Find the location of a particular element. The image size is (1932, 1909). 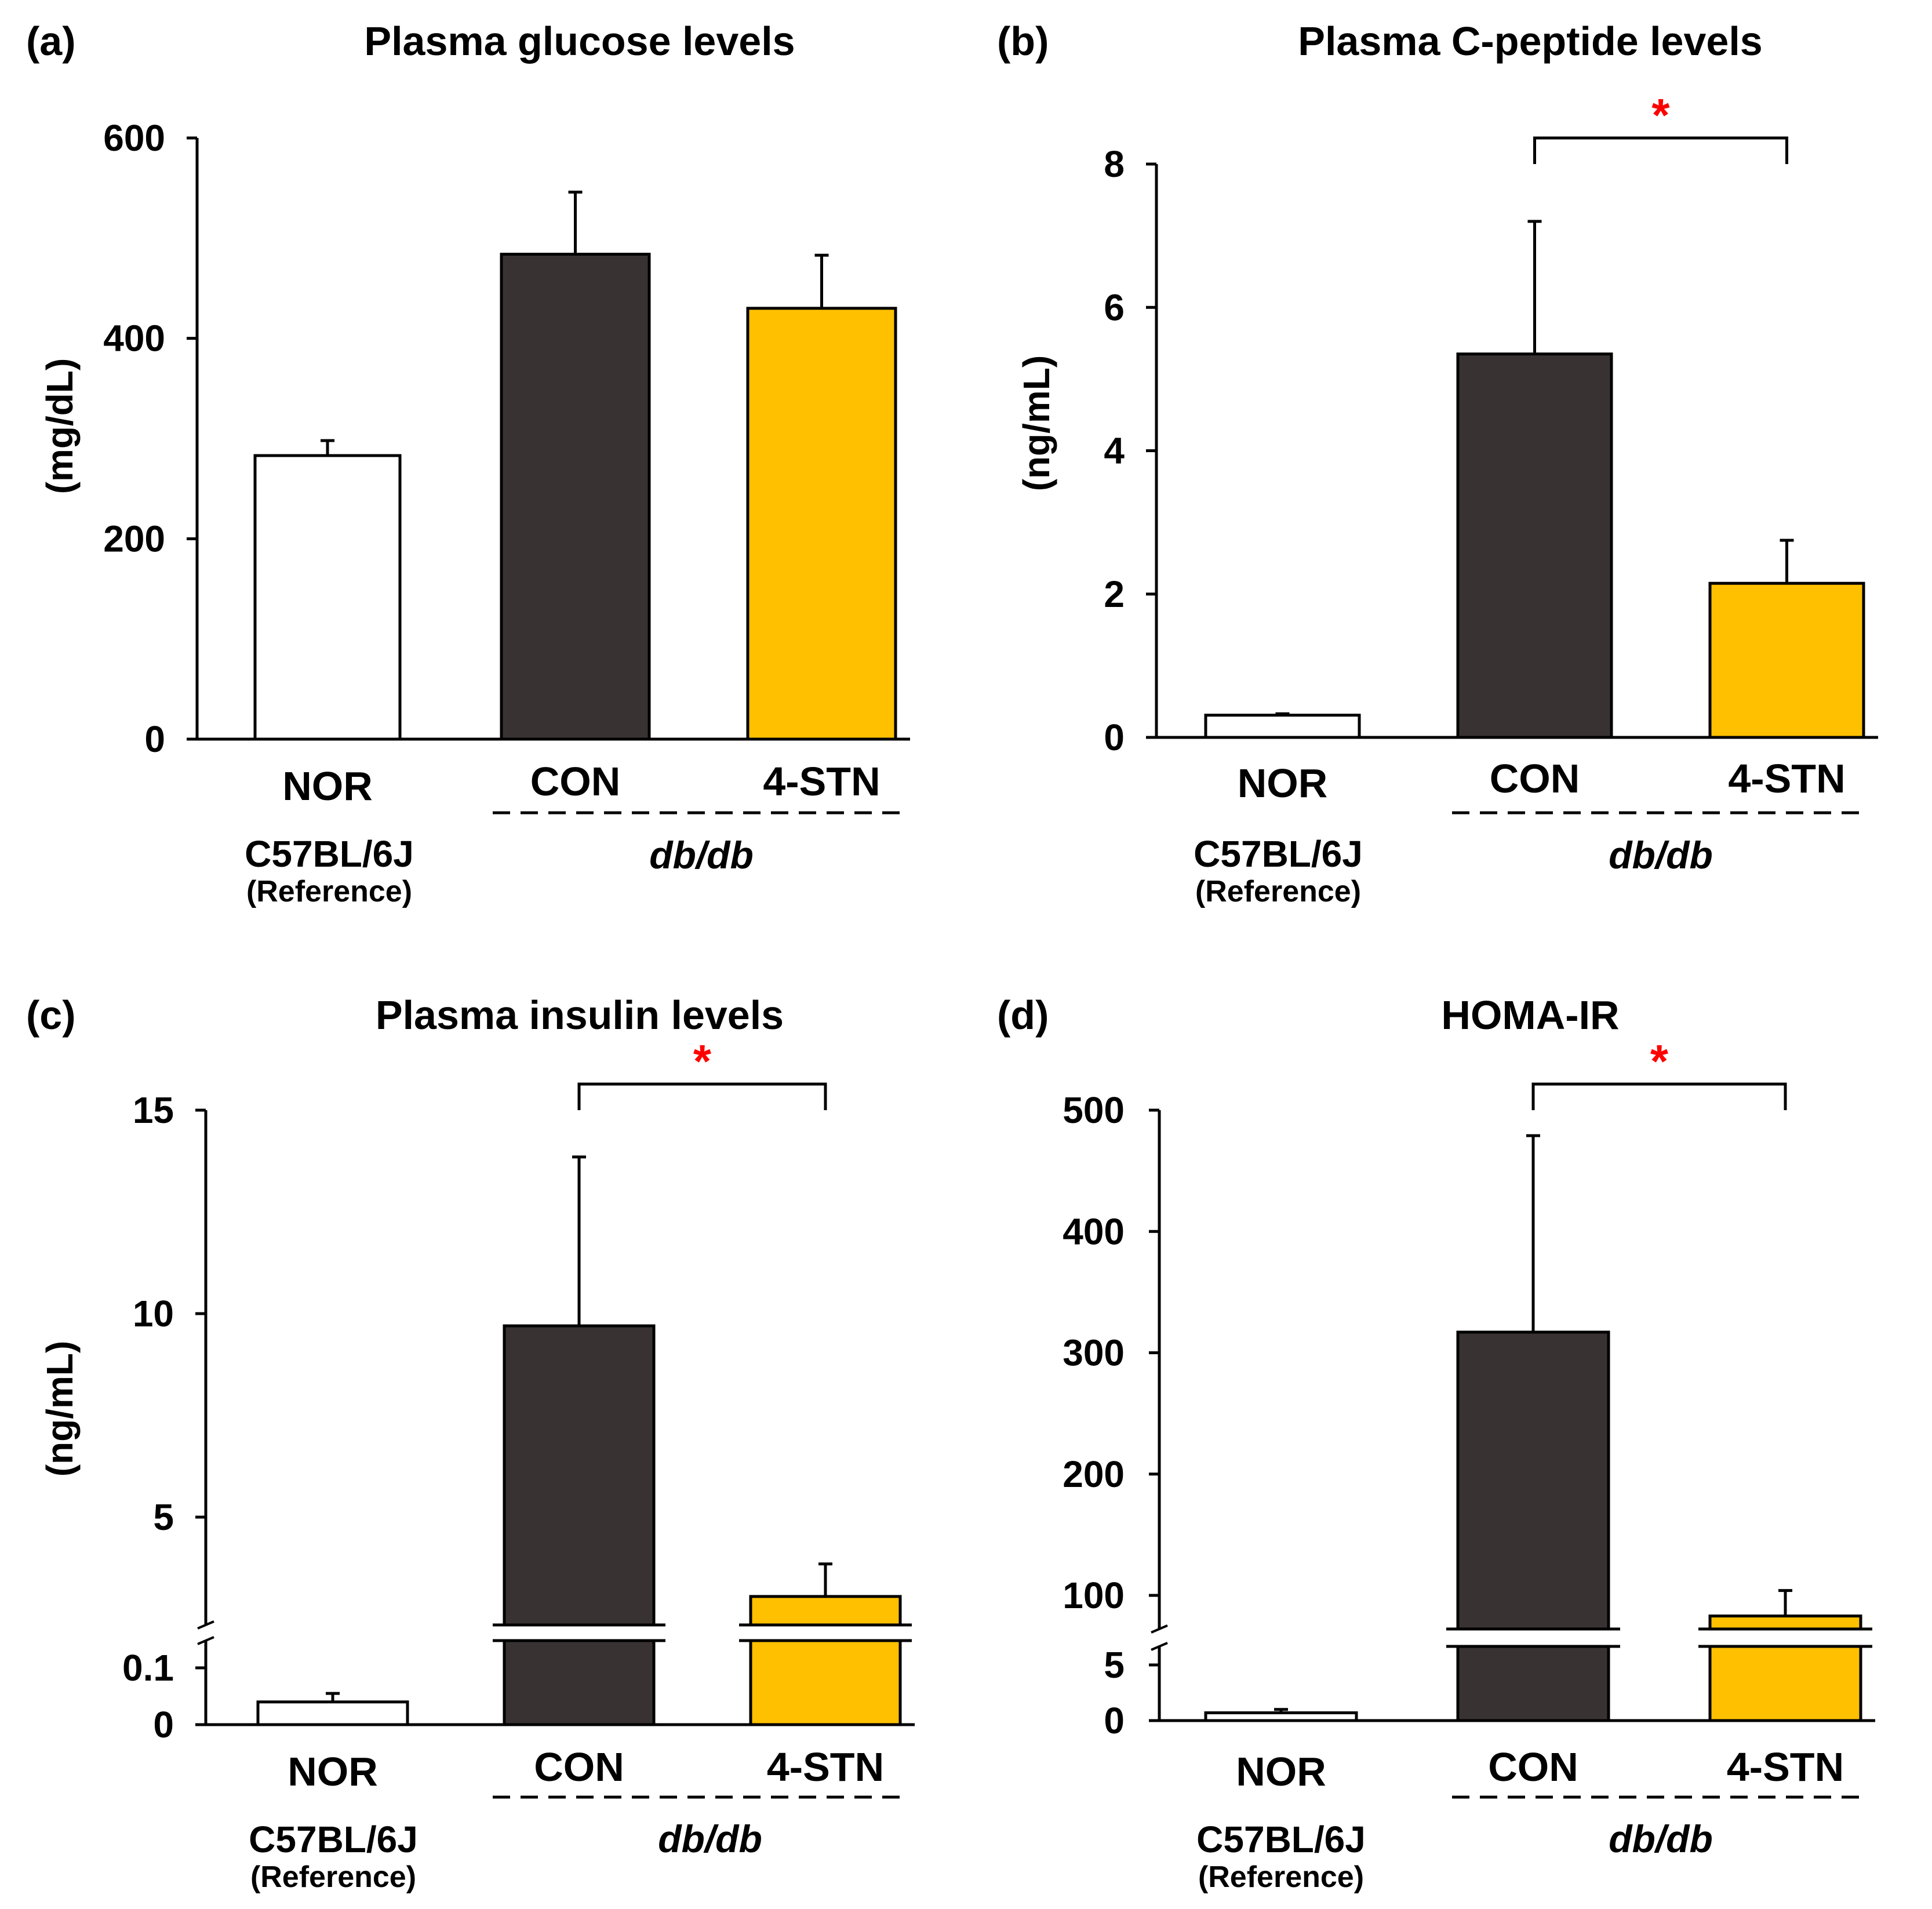

y-tick-label: 8 is located at coordinates (1114, 164).